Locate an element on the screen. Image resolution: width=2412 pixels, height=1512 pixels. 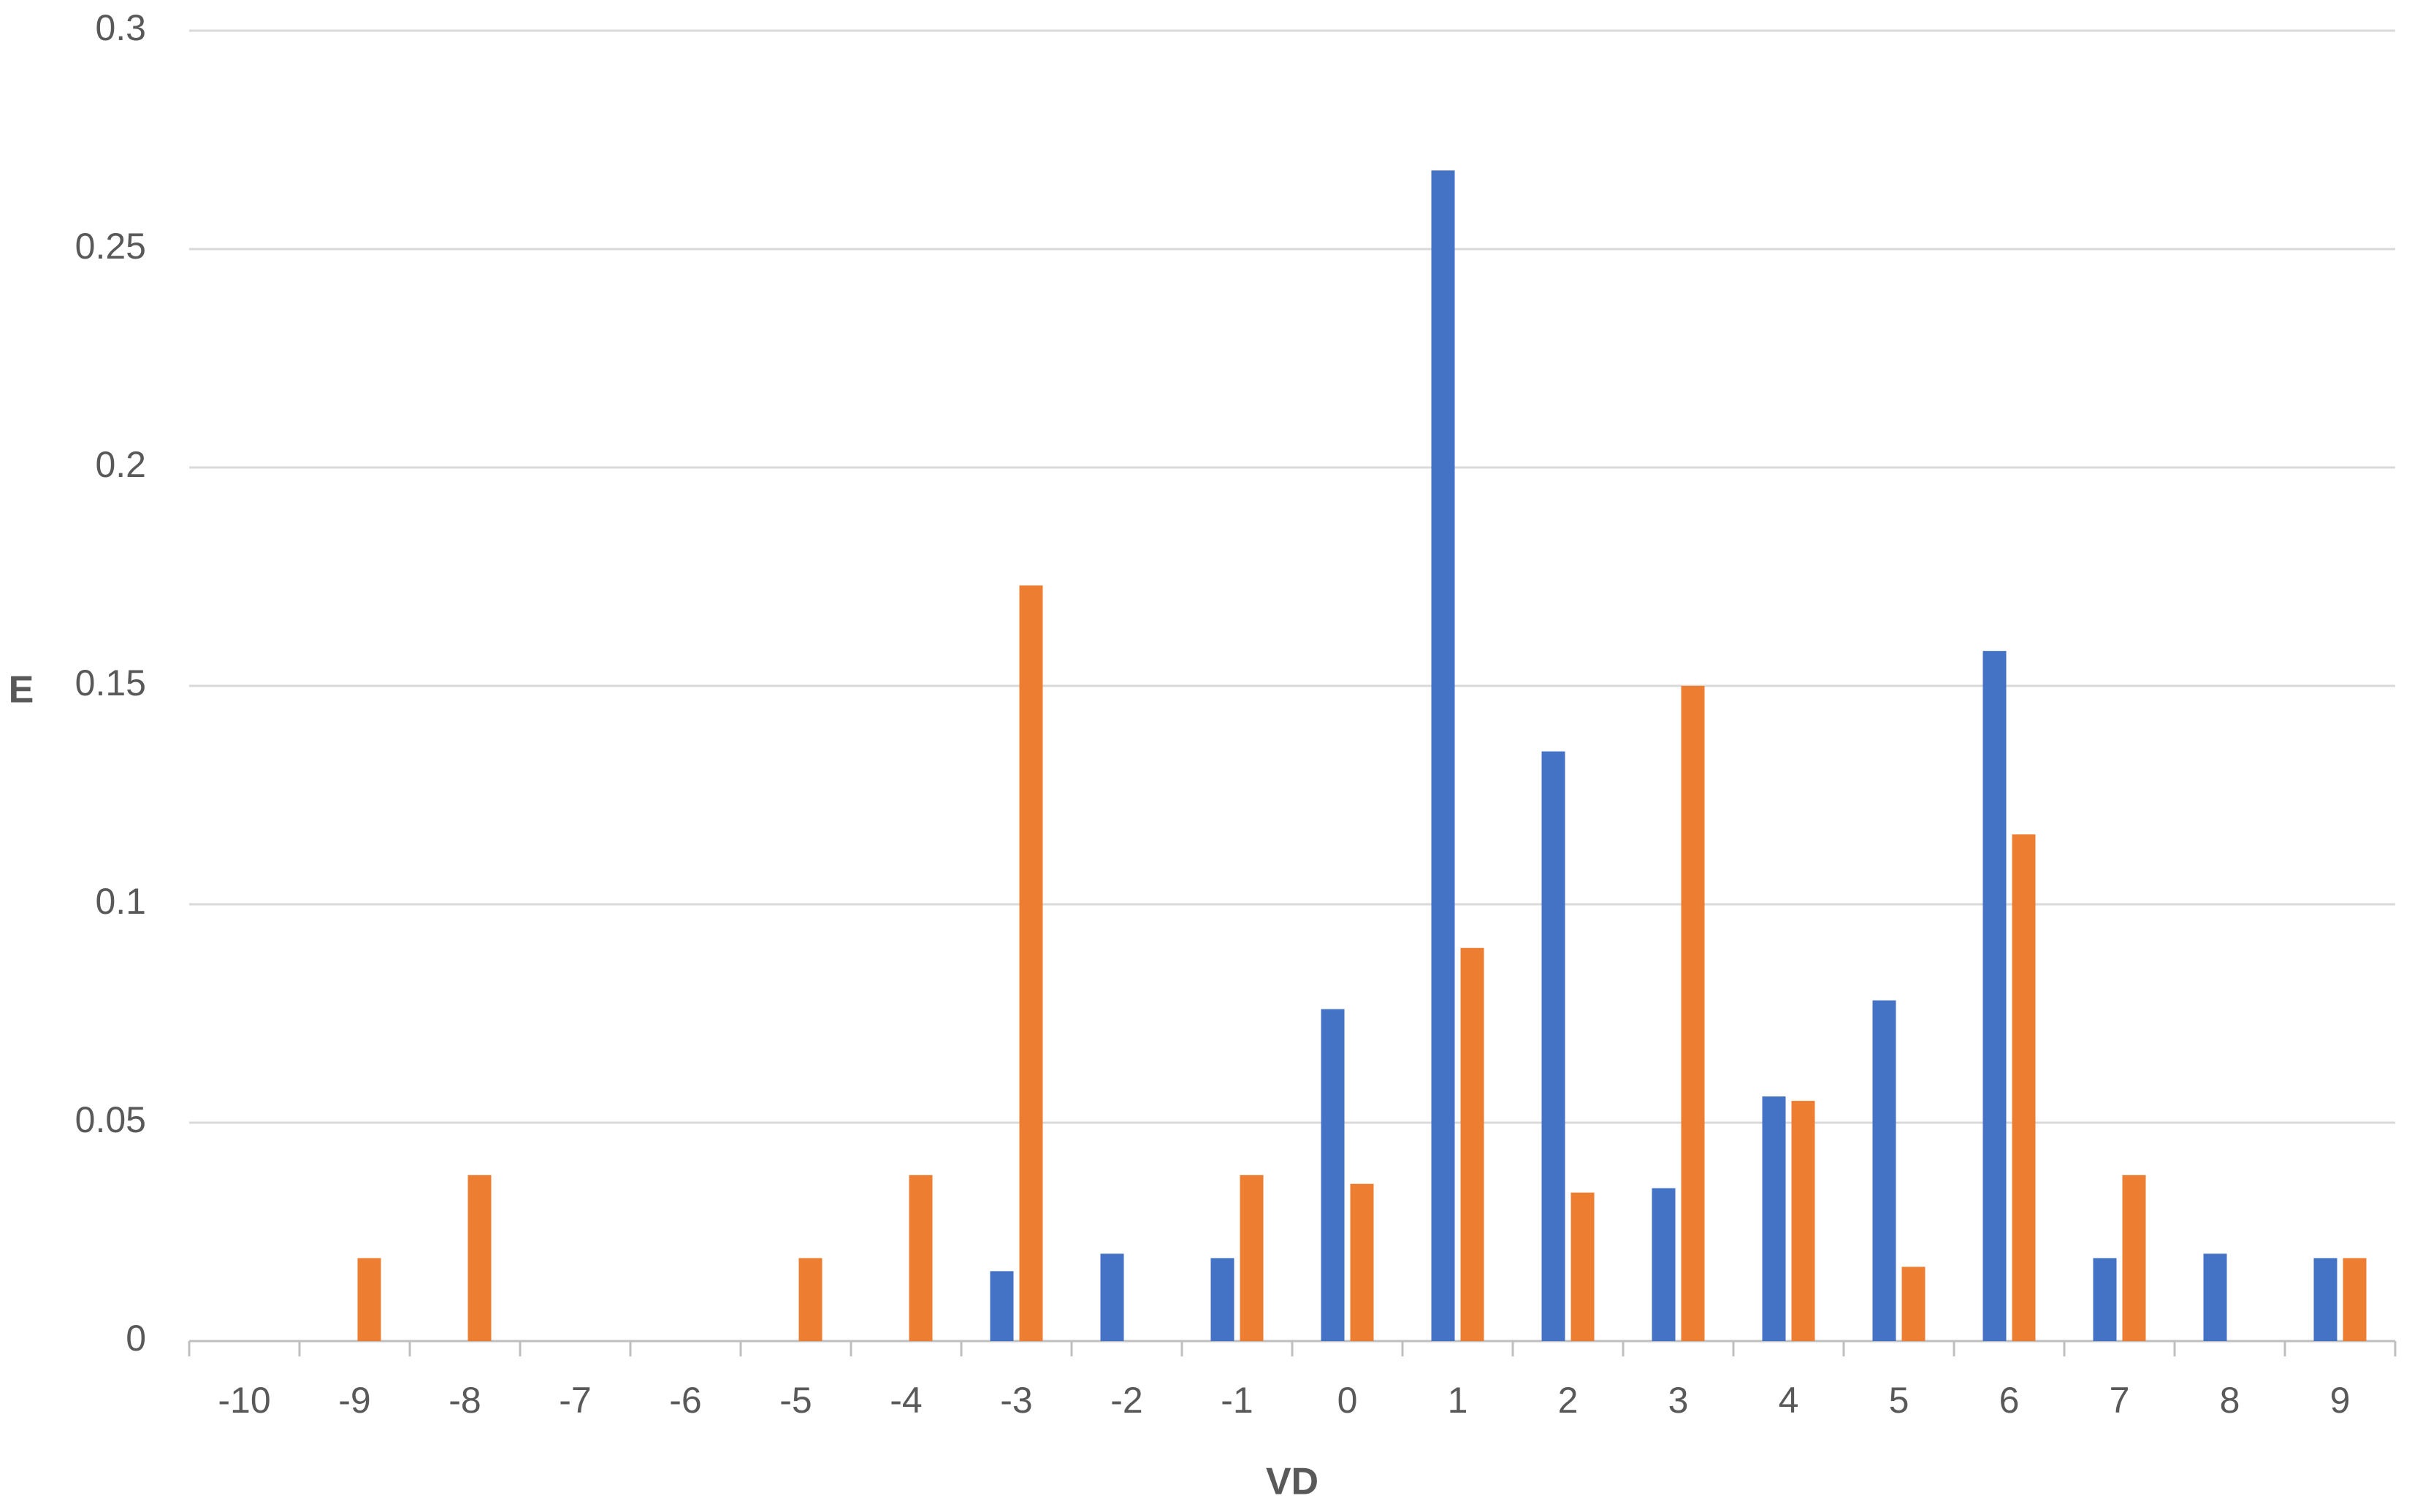
x-tick-label: 7 is located at coordinates (2120, 1400).